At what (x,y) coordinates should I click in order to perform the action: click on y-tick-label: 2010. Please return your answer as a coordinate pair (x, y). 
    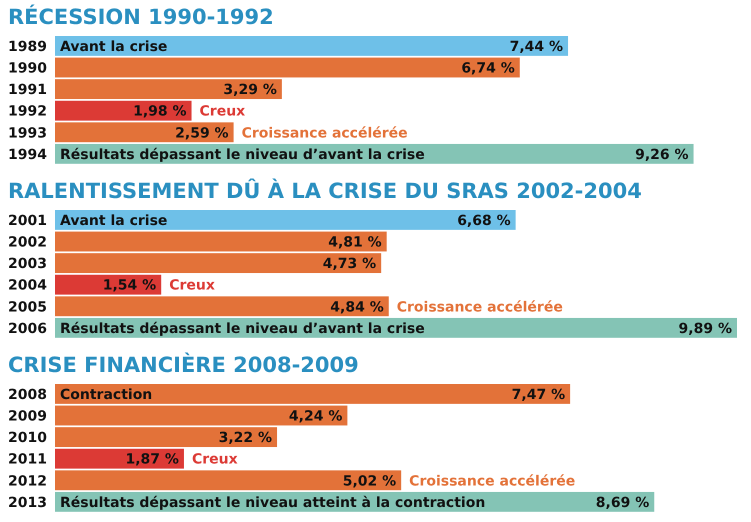
    Looking at the image, I should click on (28, 438).